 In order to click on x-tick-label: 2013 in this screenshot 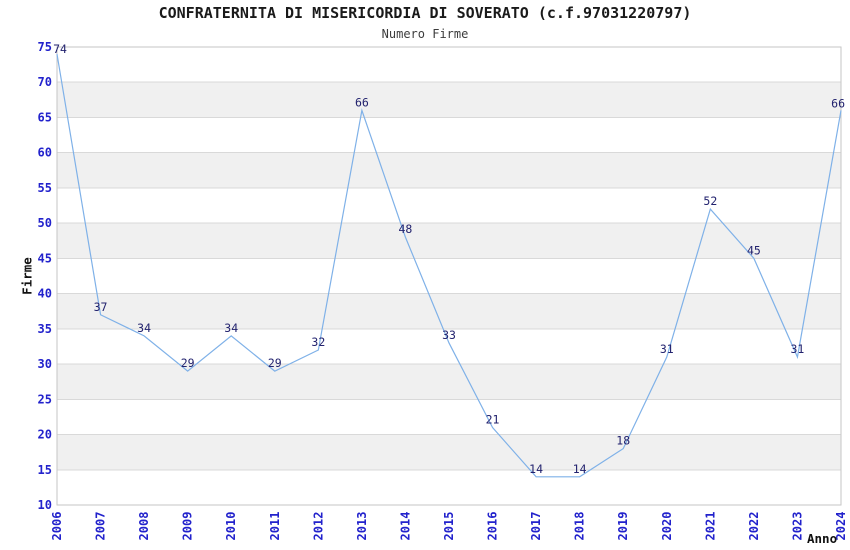, I will do `click(362, 526)`.